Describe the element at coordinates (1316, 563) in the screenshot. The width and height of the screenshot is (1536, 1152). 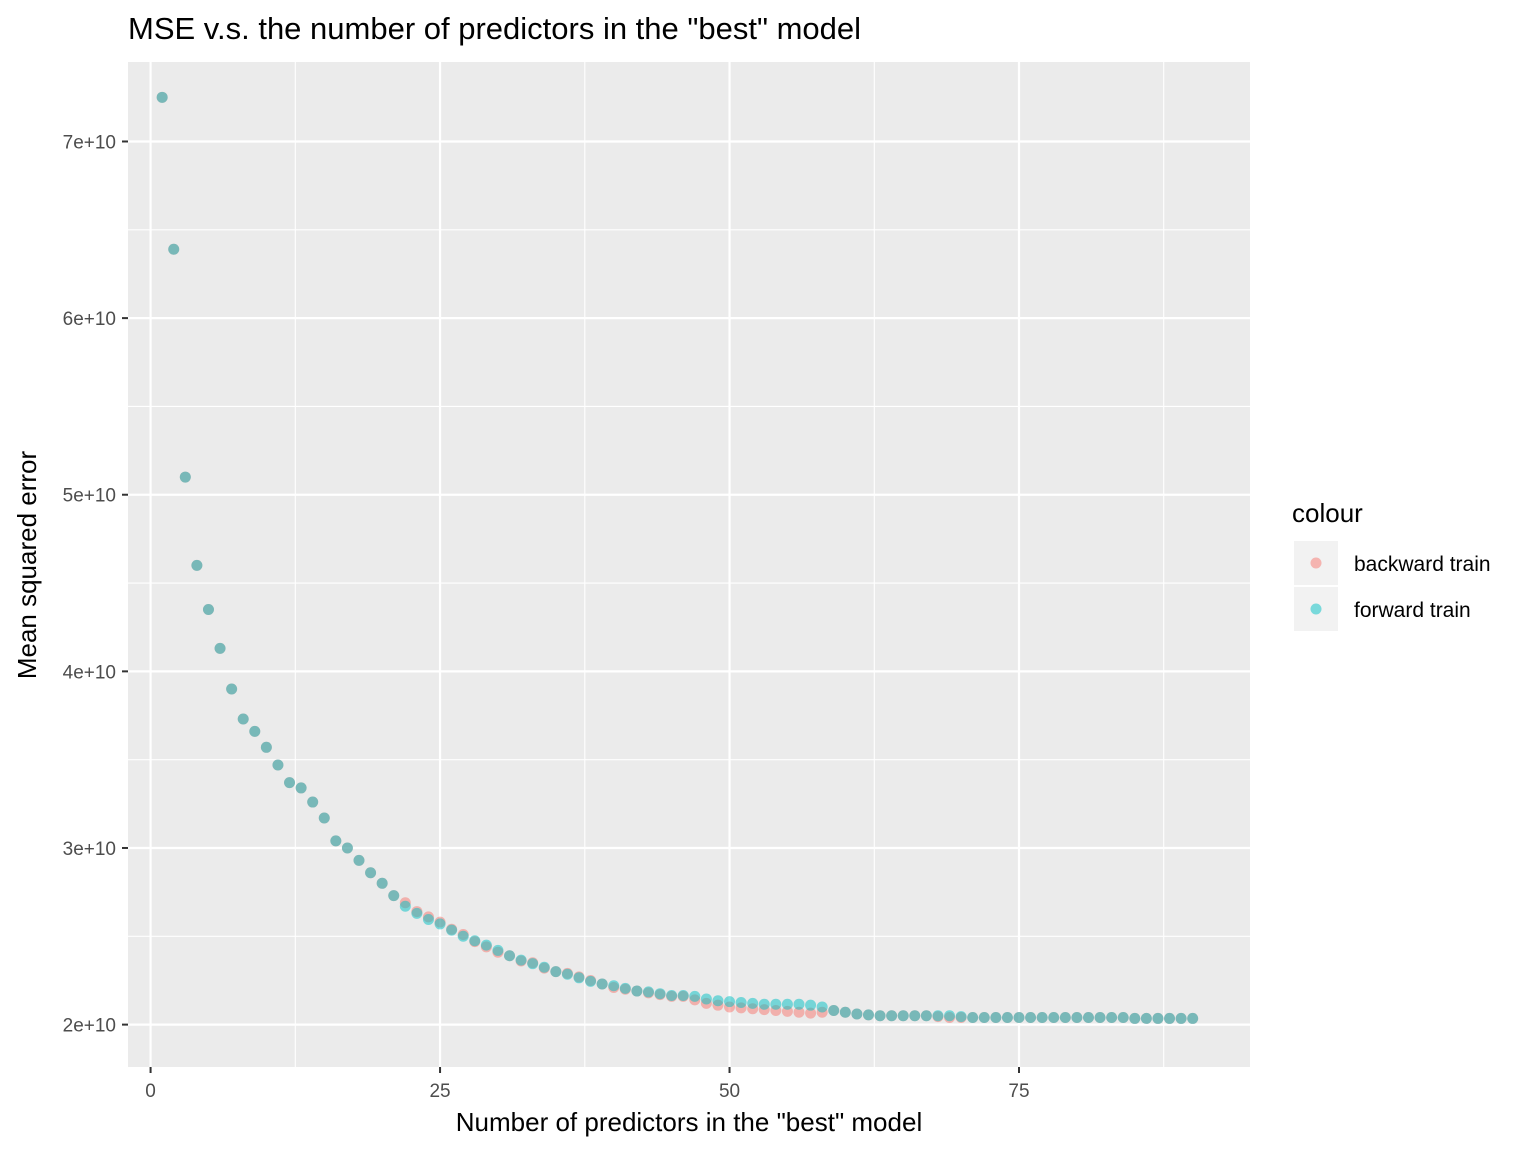
I see `legend-dot-backward-train` at that location.